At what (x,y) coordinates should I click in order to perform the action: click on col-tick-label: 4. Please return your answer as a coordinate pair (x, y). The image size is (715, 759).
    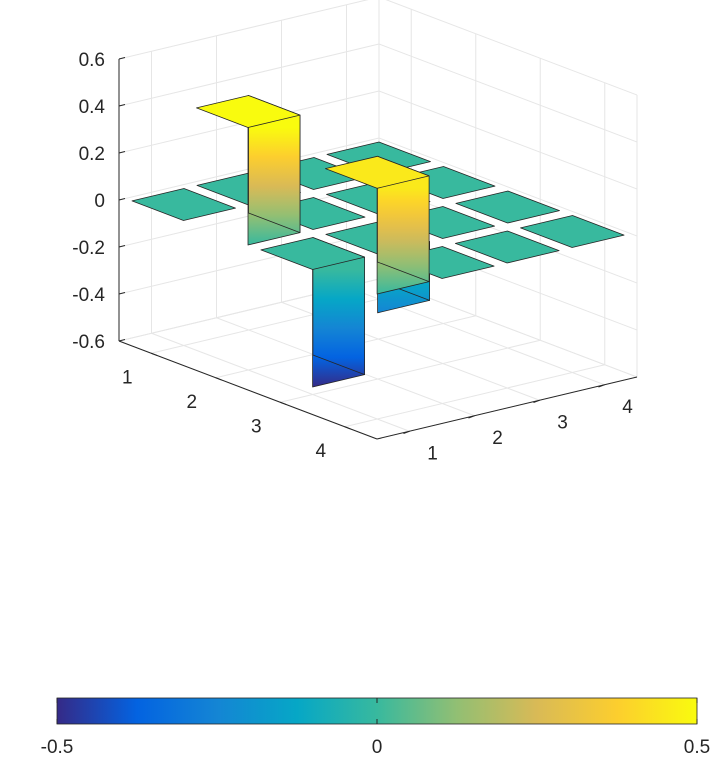
    Looking at the image, I should click on (627, 407).